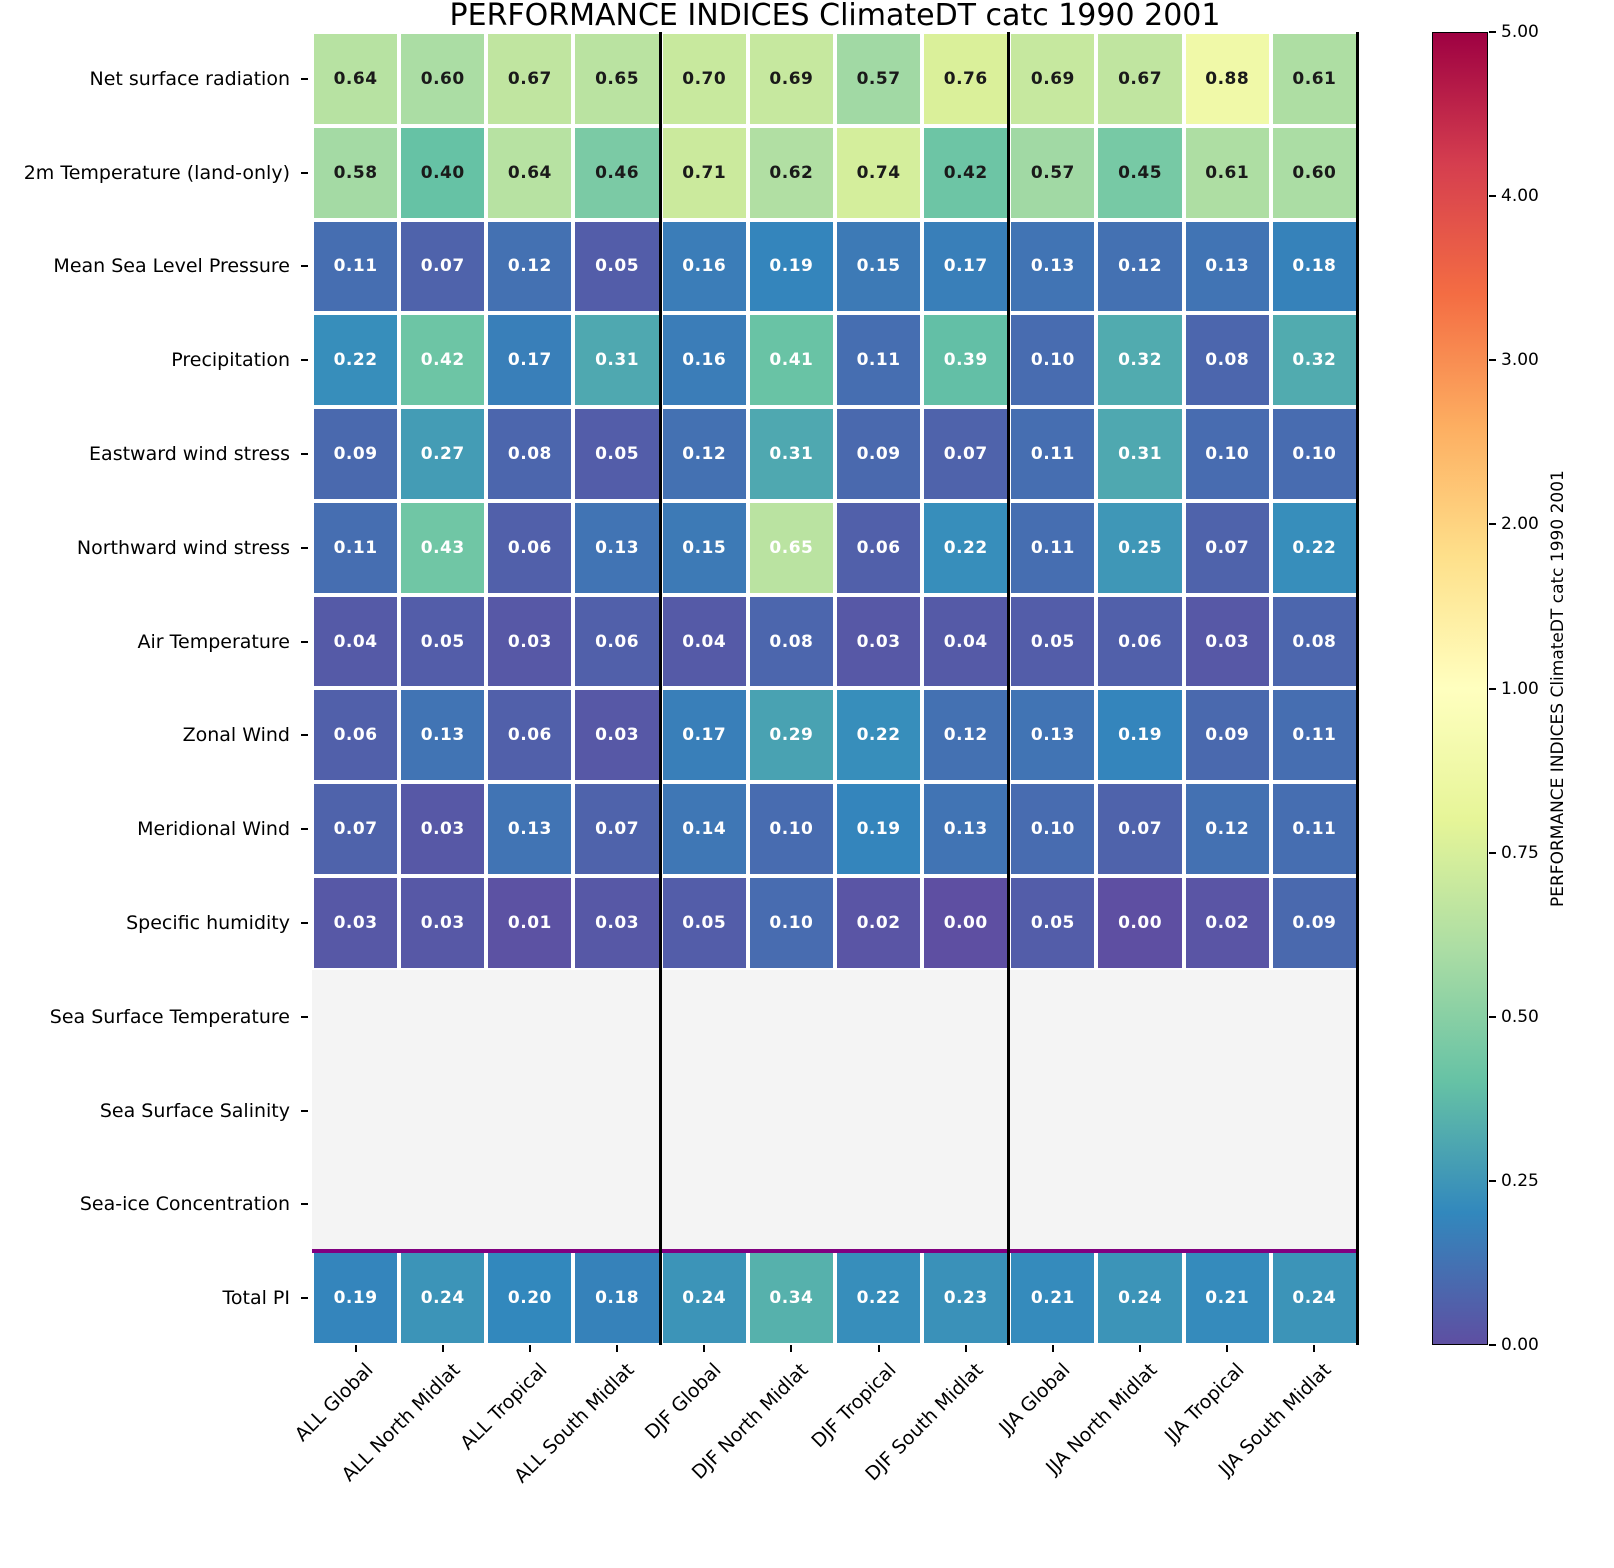 The image size is (1614, 1568). Describe the element at coordinates (704, 641) in the screenshot. I see `heatmap-cell: 0.04` at that location.